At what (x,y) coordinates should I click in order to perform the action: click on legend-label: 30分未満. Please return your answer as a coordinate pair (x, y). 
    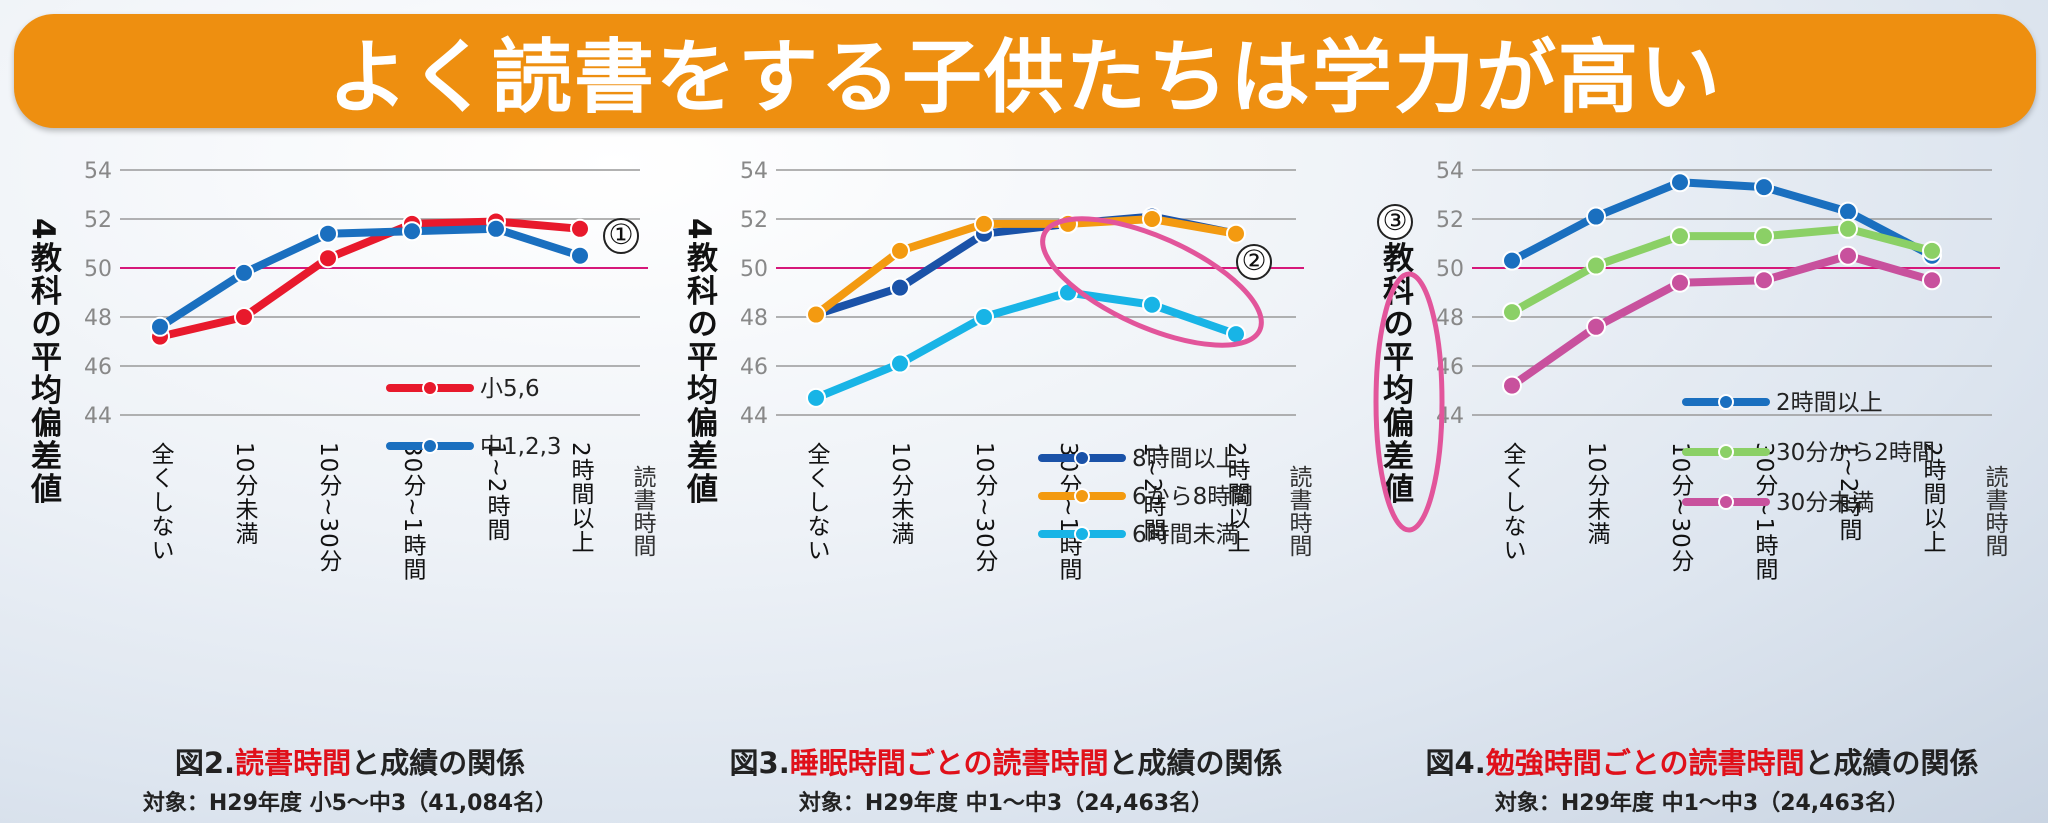
    Looking at the image, I should click on (1825, 503).